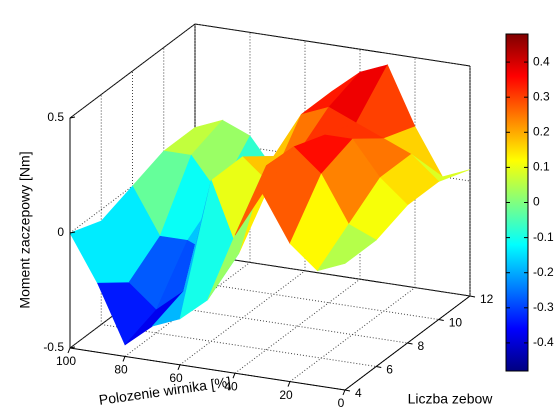 The image size is (560, 420). What do you see at coordinates (543, 272) in the screenshot?
I see `colorbar-tick-label: -0.2` at bounding box center [543, 272].